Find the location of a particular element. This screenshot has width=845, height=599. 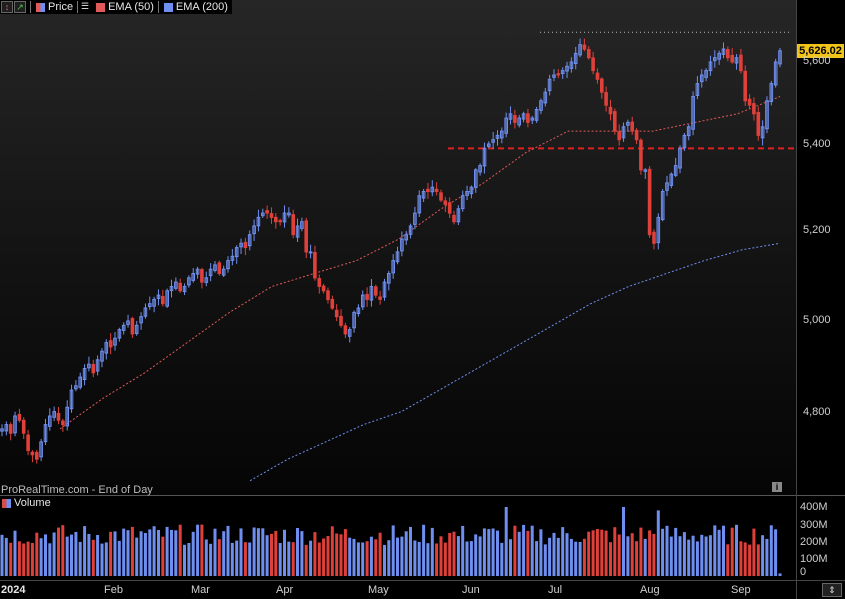

chart-type-icon: ↕ is located at coordinates (7, 7).